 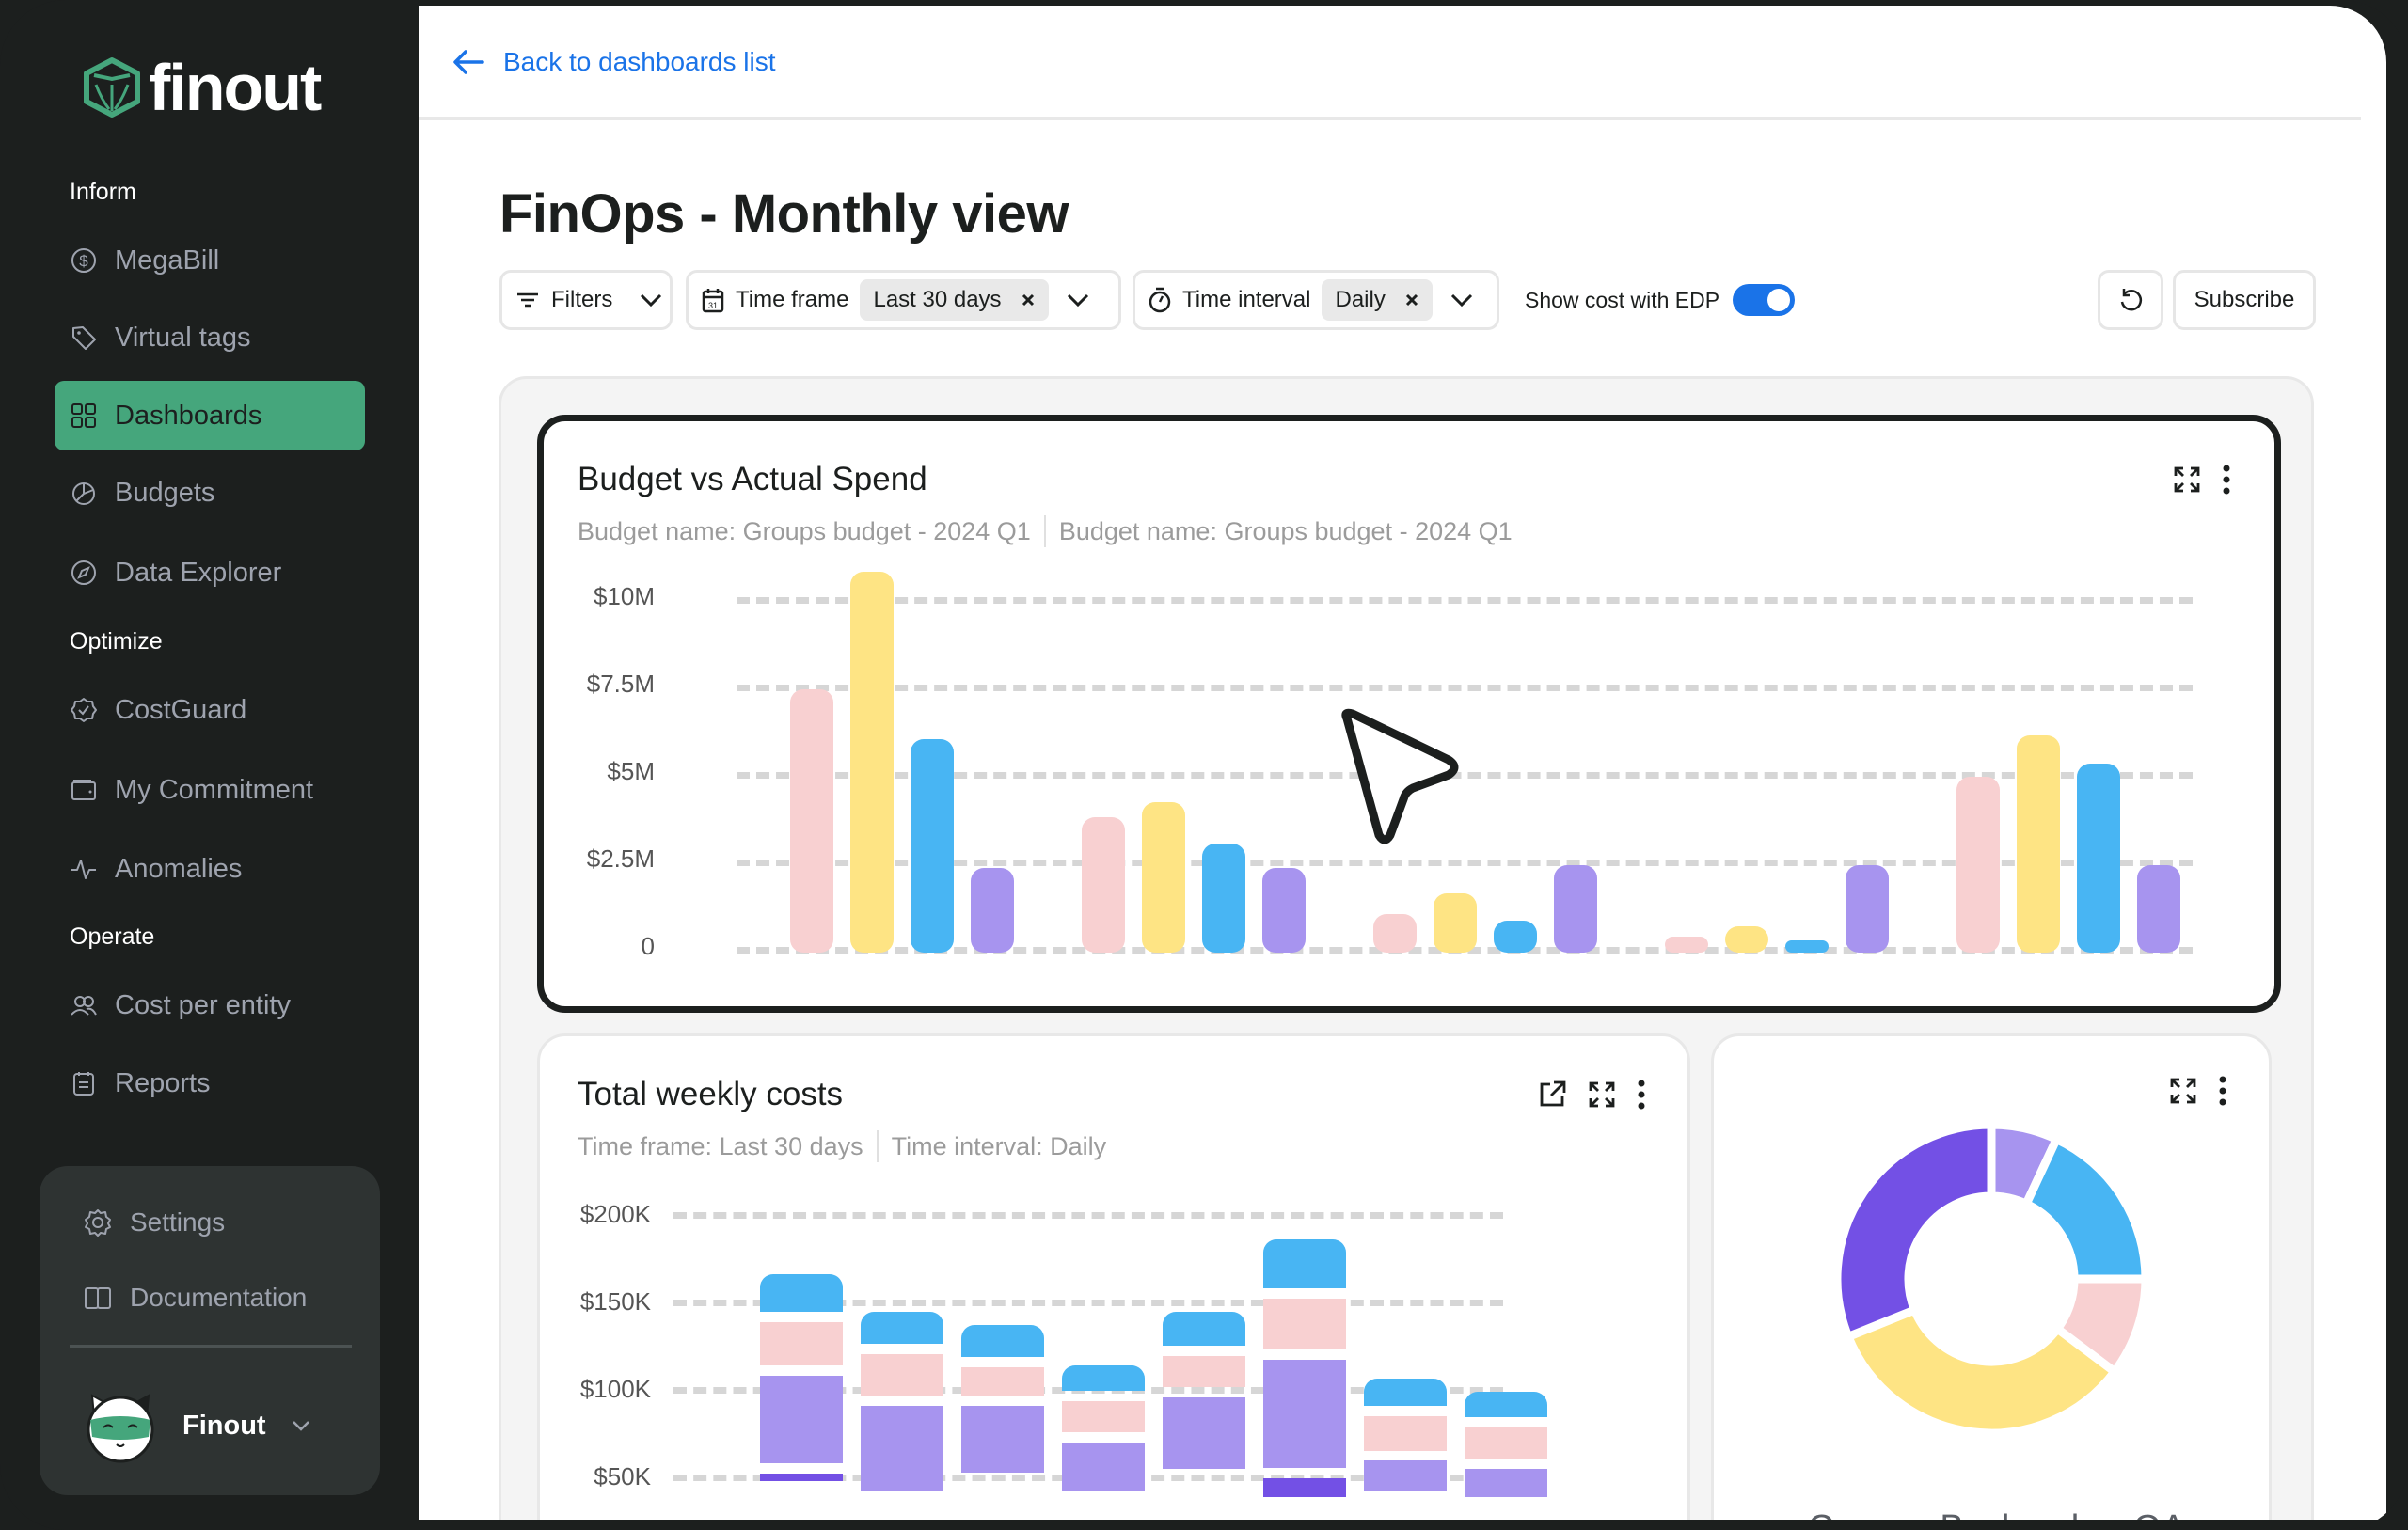 What do you see at coordinates (202, 87) in the screenshot?
I see `finout-logo: finout` at bounding box center [202, 87].